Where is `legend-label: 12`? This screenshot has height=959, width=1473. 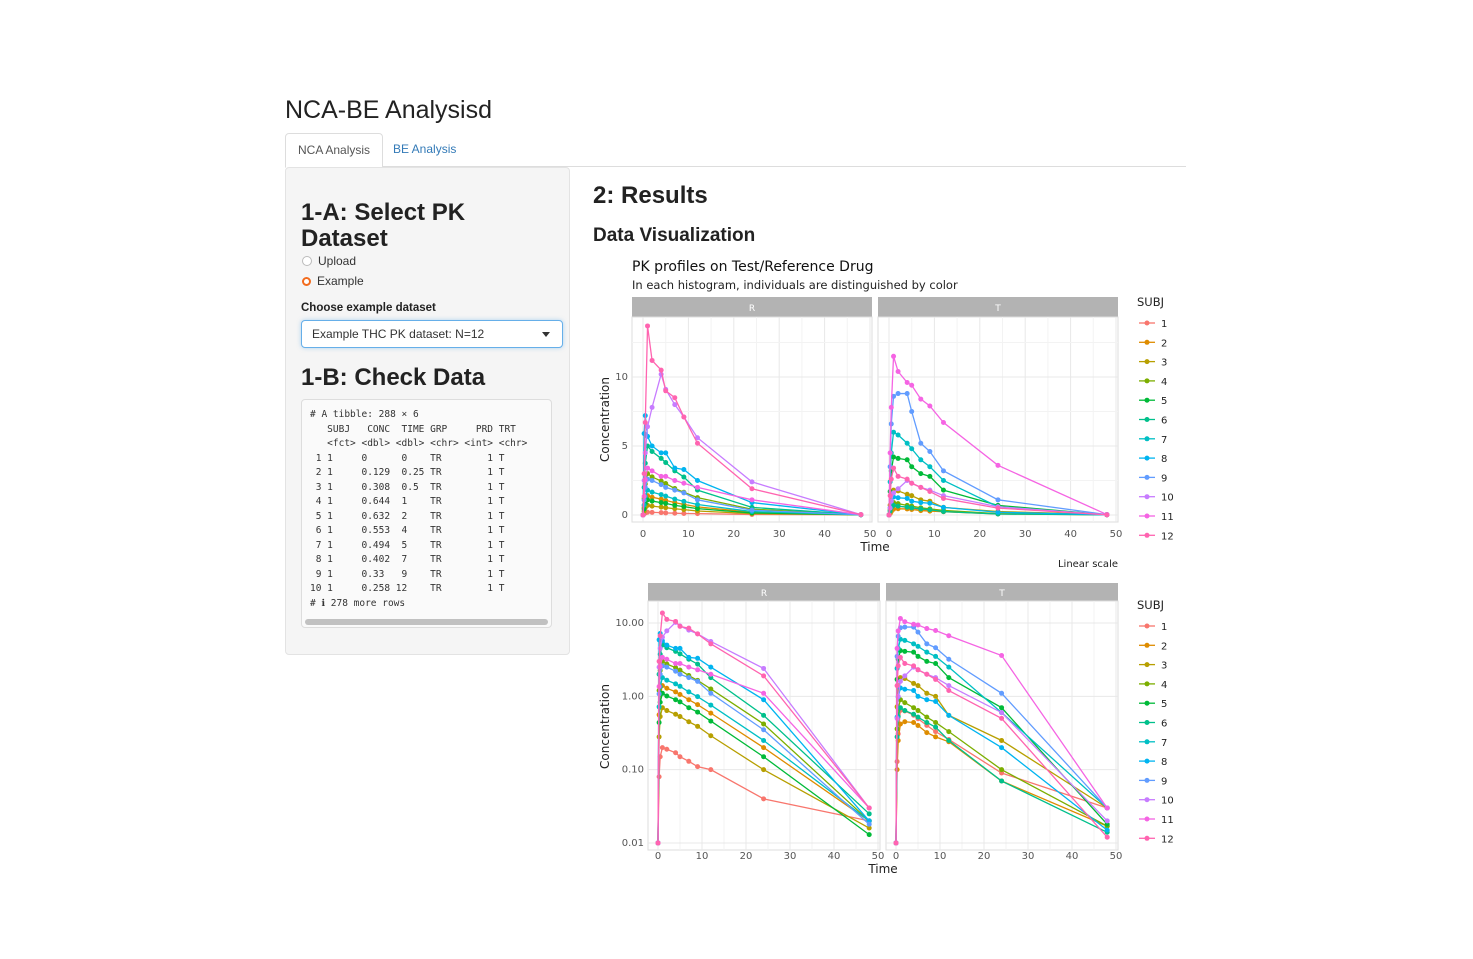
legend-label: 12 is located at coordinates (1167, 839).